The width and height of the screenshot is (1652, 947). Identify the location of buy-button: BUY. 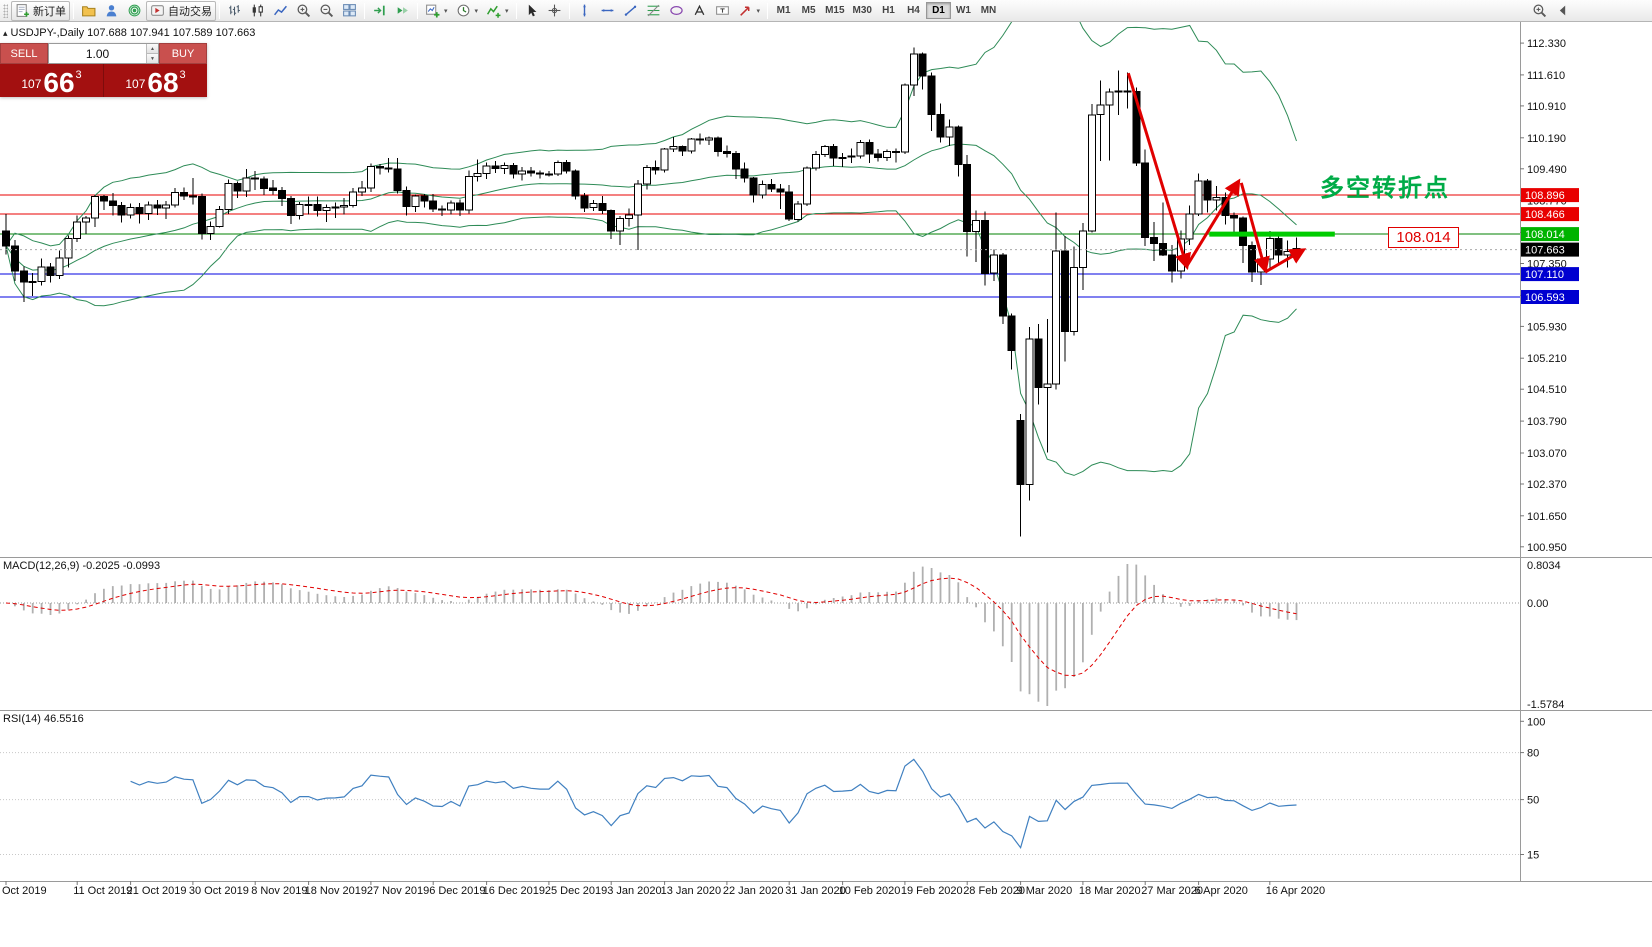
(183, 53).